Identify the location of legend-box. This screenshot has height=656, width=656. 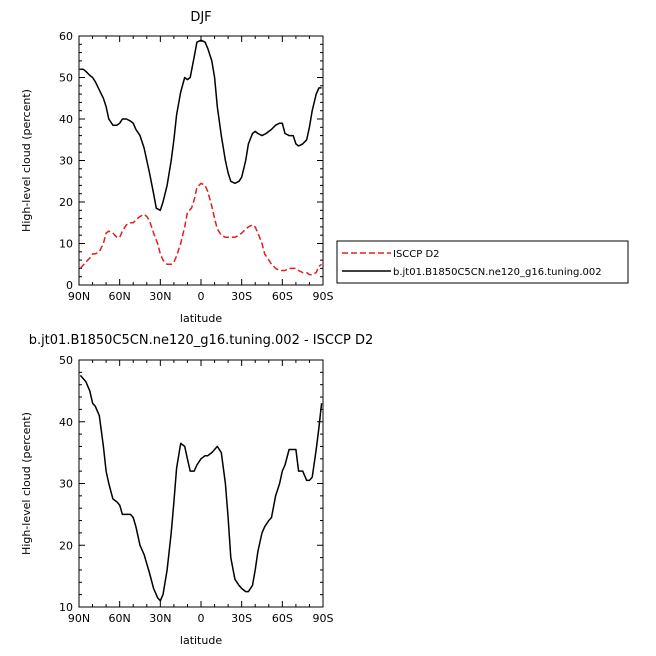
(482, 262).